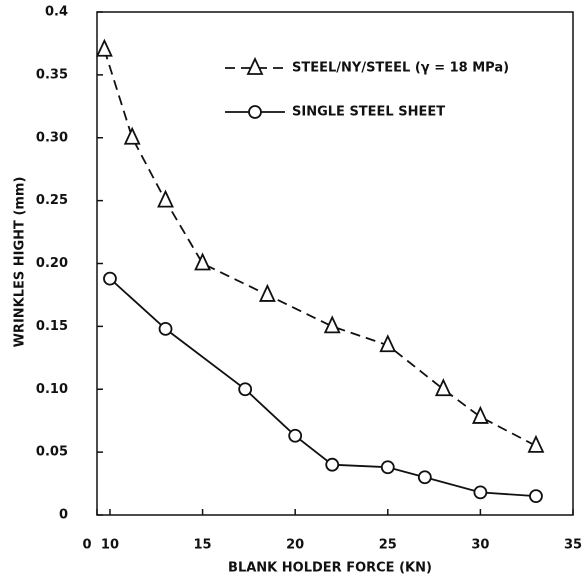 The height and width of the screenshot is (583, 588). I want to click on y-tick-label: 0.25, so click(52, 200).